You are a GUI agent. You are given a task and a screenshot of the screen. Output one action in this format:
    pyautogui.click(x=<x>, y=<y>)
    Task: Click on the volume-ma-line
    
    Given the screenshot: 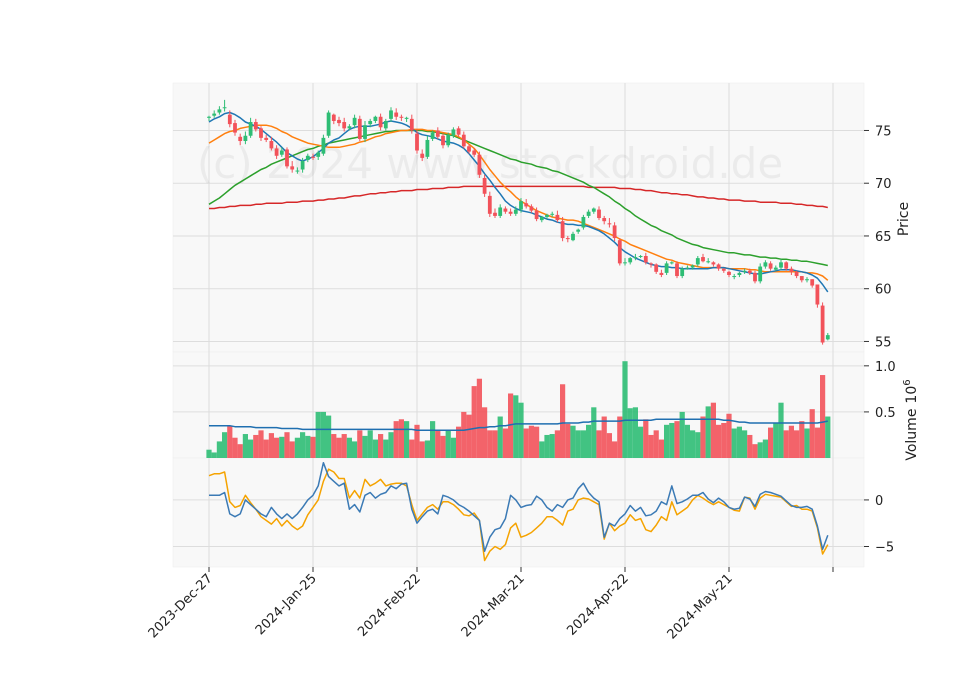 What is the action you would take?
    pyautogui.click(x=518, y=425)
    